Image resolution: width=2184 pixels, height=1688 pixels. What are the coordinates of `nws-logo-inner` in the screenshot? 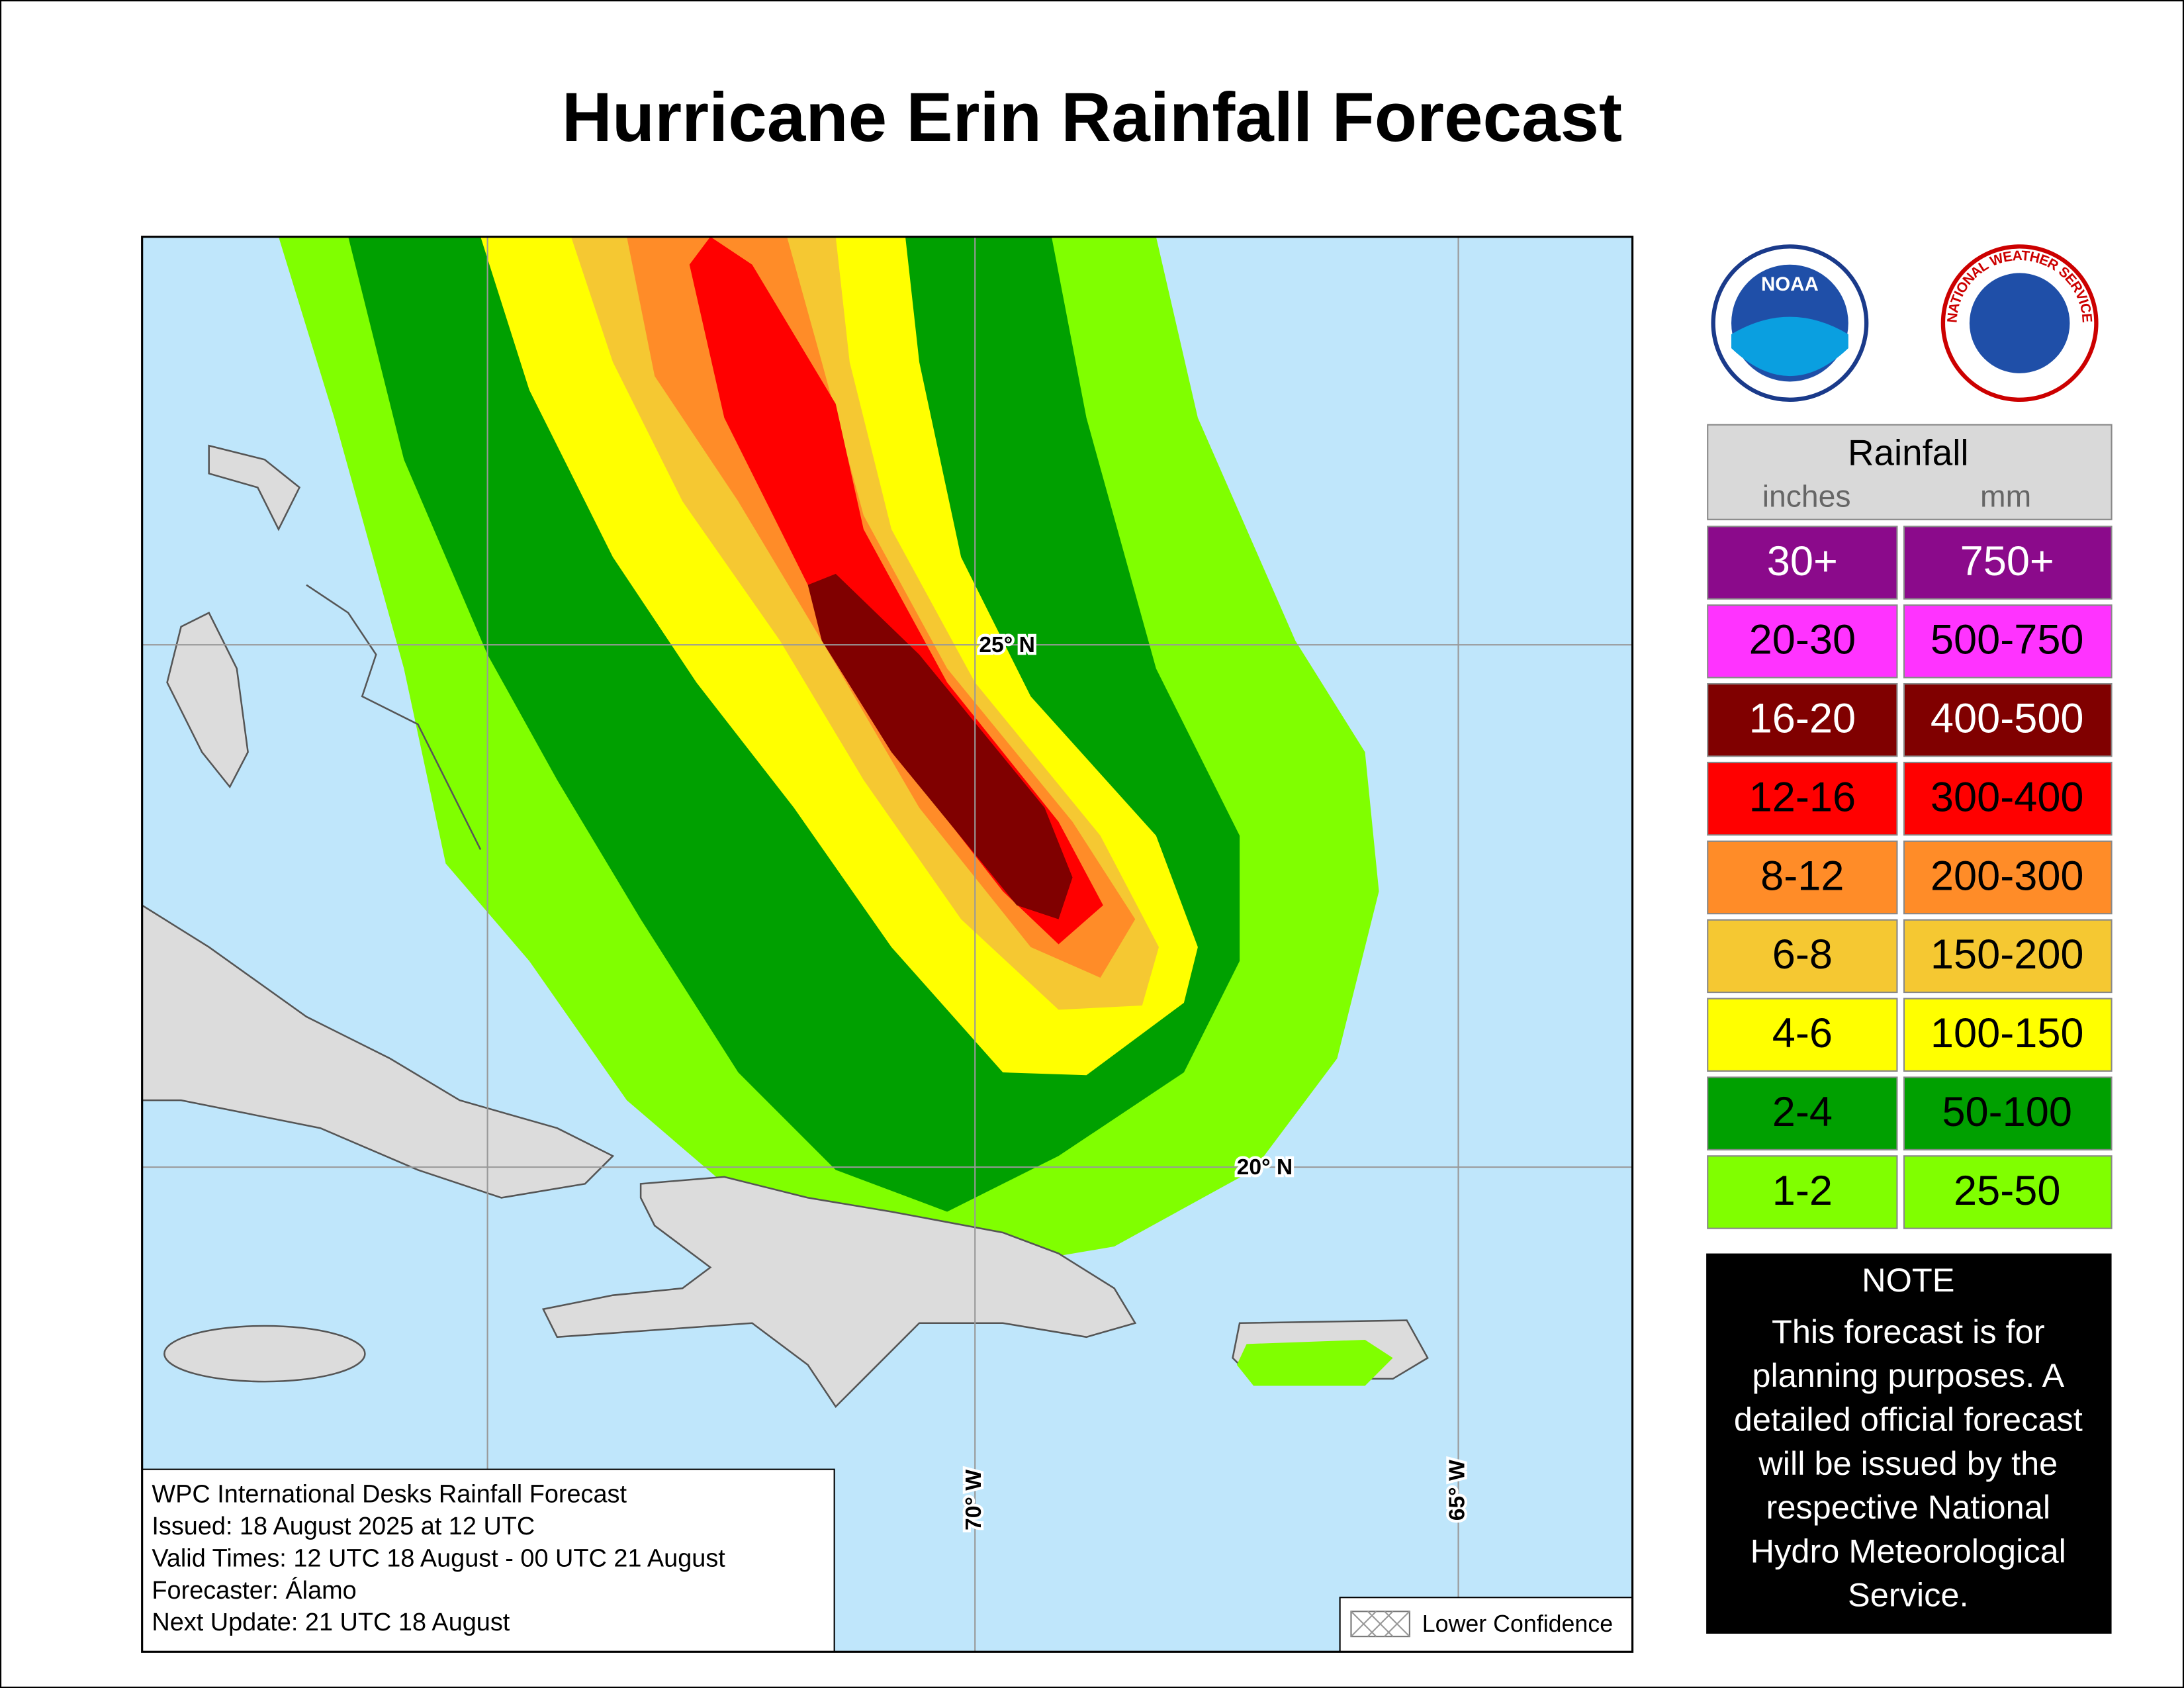 It's located at (2019, 323).